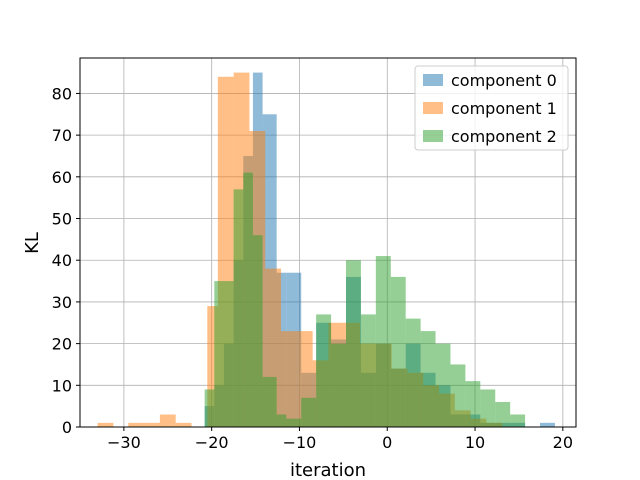 This screenshot has width=640, height=480. Describe the element at coordinates (387, 442) in the screenshot. I see `x-tick-label: 0` at that location.